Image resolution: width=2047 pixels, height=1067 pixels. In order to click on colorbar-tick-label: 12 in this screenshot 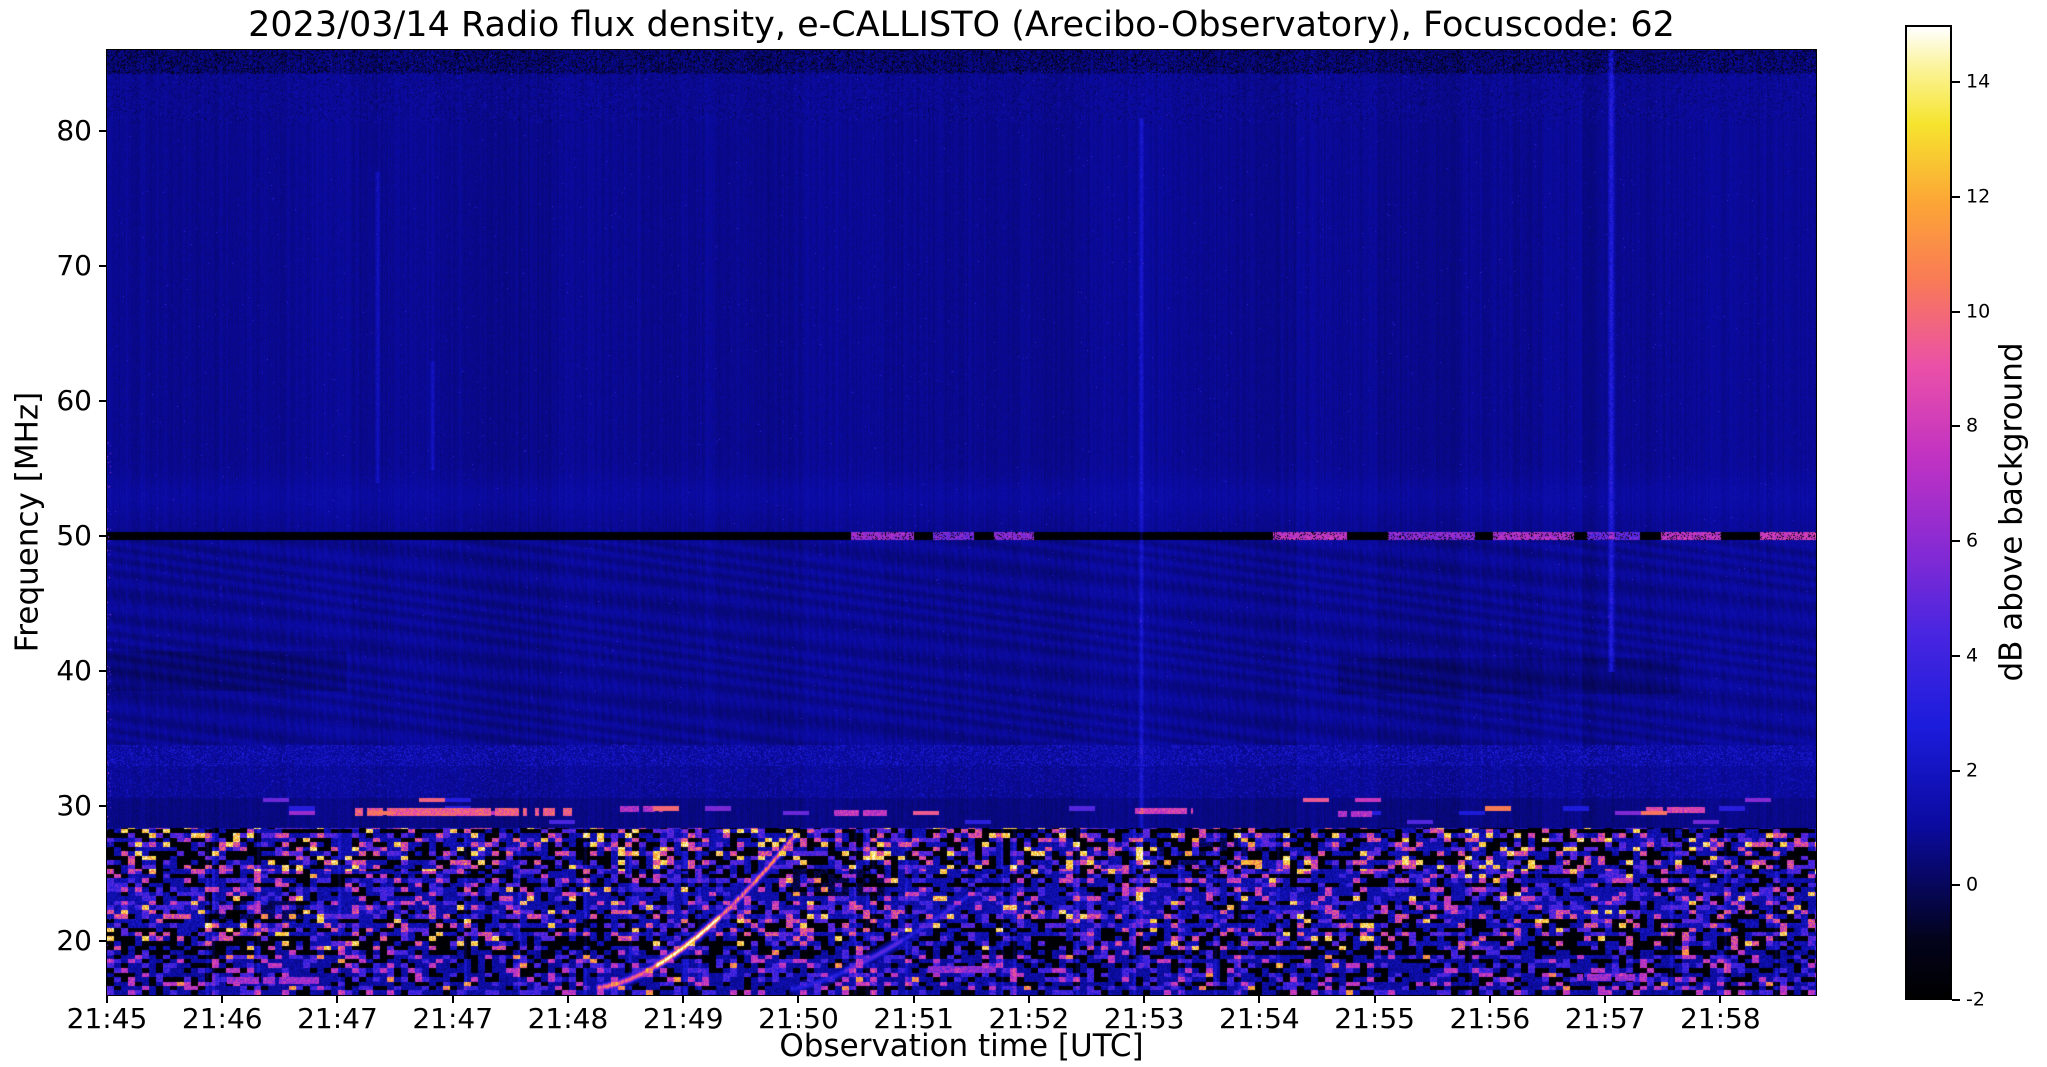, I will do `click(1978, 196)`.